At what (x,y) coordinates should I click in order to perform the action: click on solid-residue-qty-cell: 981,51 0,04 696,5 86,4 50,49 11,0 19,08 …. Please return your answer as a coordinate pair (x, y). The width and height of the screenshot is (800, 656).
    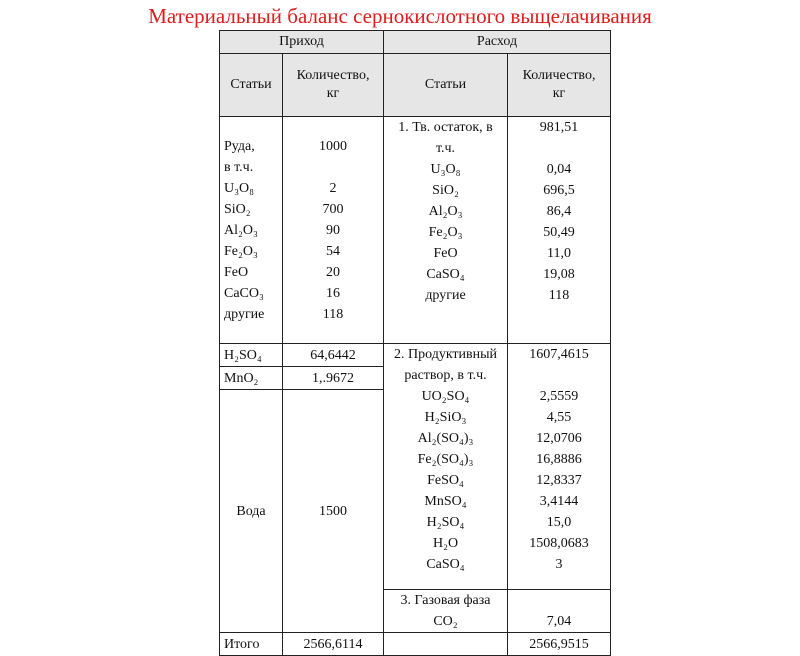
    Looking at the image, I should click on (559, 230).